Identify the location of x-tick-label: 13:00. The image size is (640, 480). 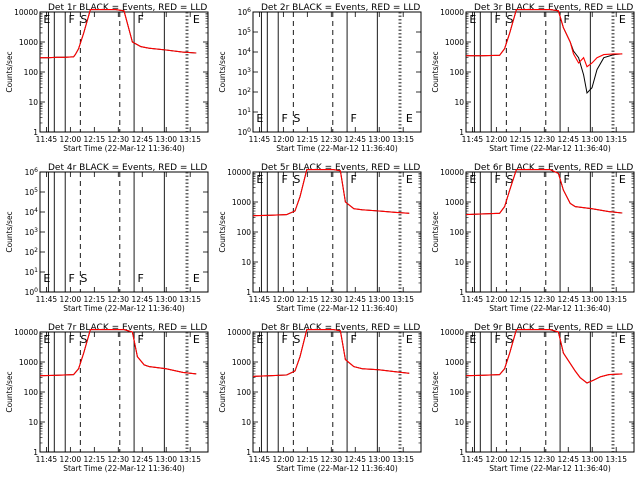
(379, 299).